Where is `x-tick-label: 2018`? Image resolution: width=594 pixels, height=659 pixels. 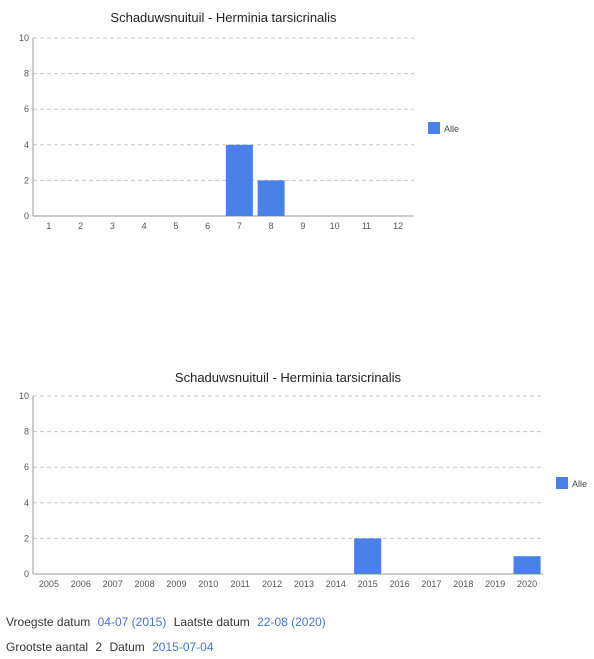 x-tick-label: 2018 is located at coordinates (463, 584).